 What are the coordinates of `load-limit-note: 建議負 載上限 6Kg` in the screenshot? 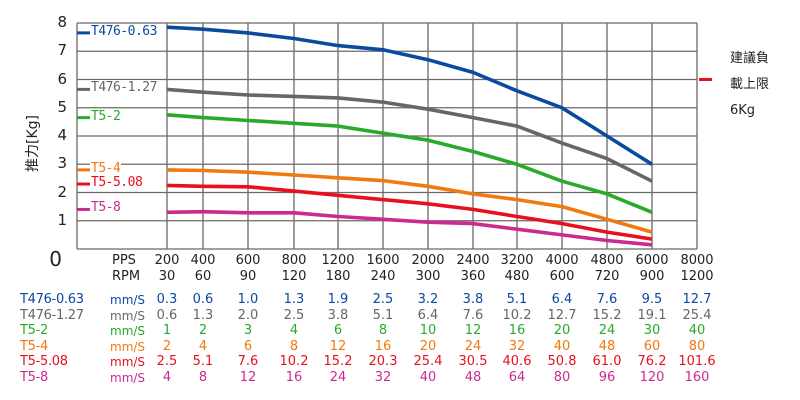 It's located at (749, 85).